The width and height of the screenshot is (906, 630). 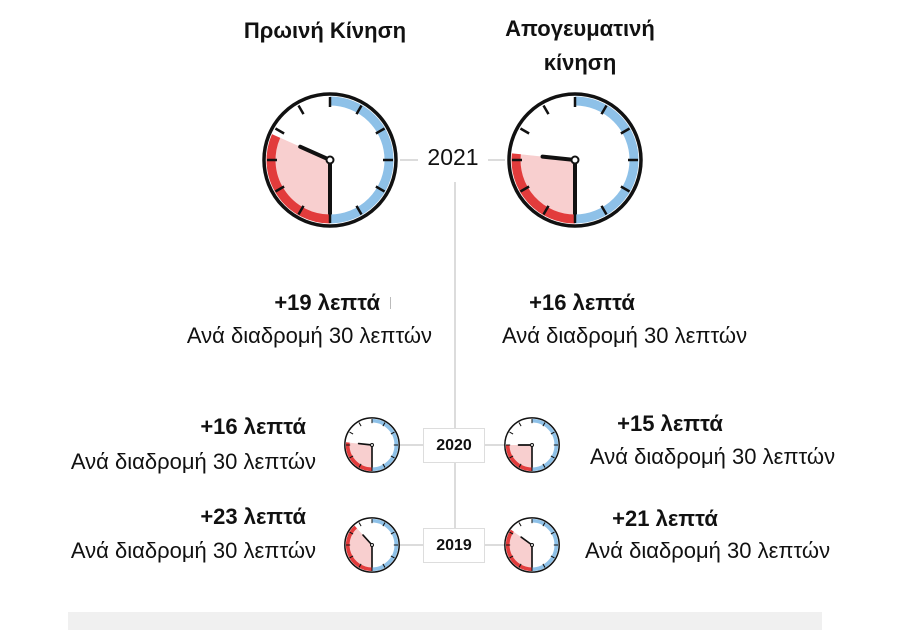 I want to click on afternoon-2020-extra: +15 λεπτά, so click(x=670, y=423).